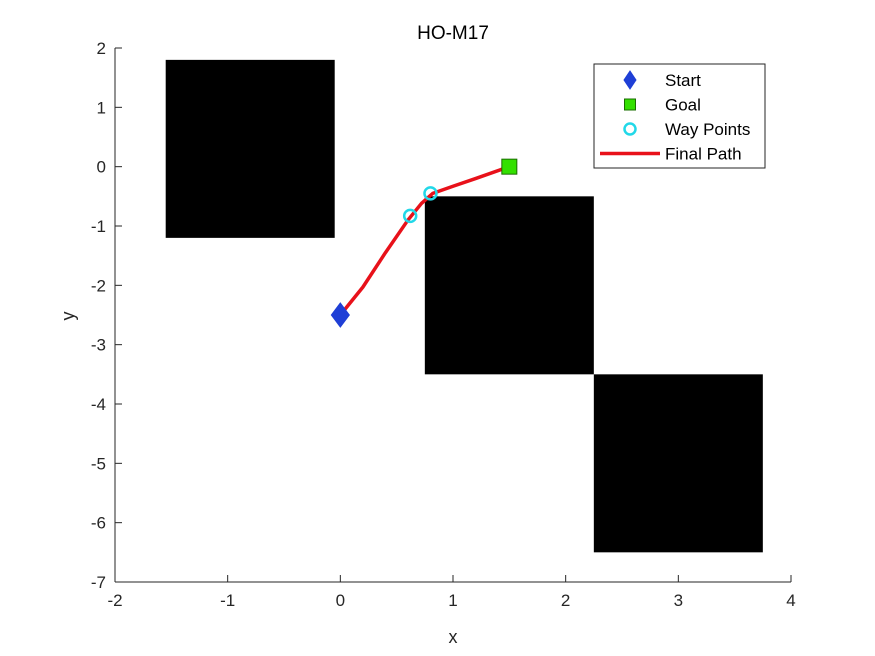 This screenshot has width=875, height=656. I want to click on y-tick-label: 0, so click(101, 167).